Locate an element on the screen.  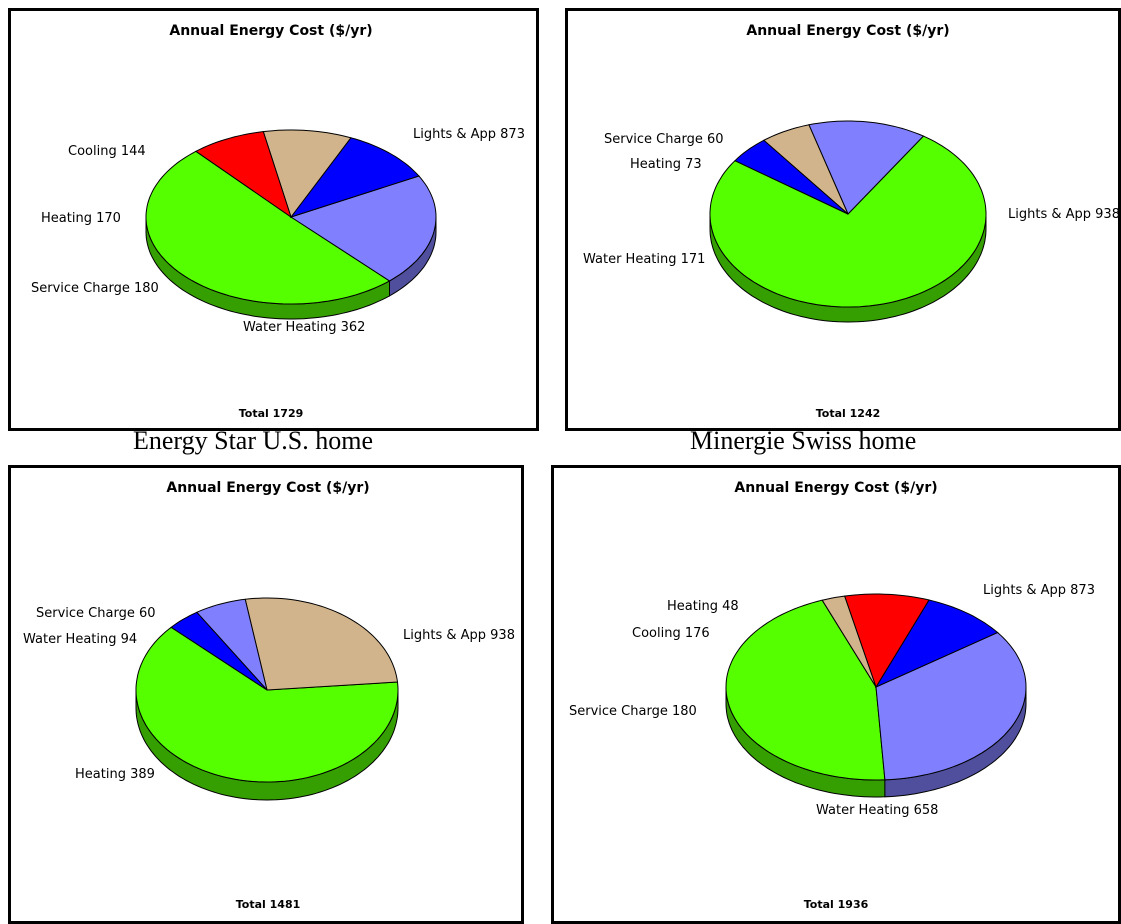
caption-minergie: Minergie Swiss home is located at coordinates (803, 440).